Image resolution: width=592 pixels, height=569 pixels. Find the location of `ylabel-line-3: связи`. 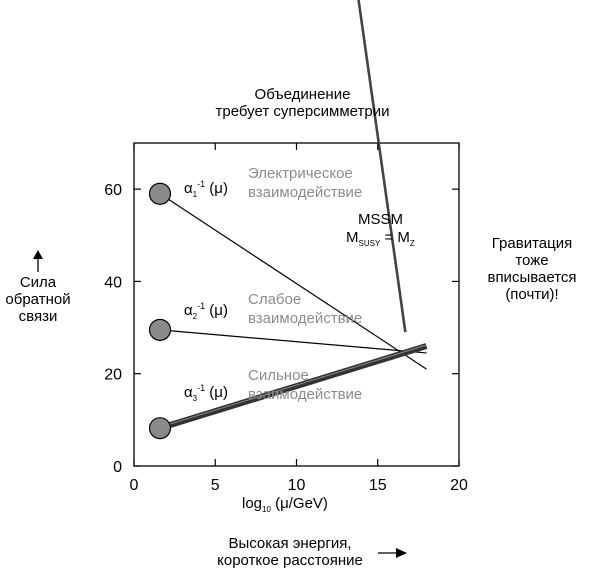

ylabel-line-3: связи is located at coordinates (38, 316).